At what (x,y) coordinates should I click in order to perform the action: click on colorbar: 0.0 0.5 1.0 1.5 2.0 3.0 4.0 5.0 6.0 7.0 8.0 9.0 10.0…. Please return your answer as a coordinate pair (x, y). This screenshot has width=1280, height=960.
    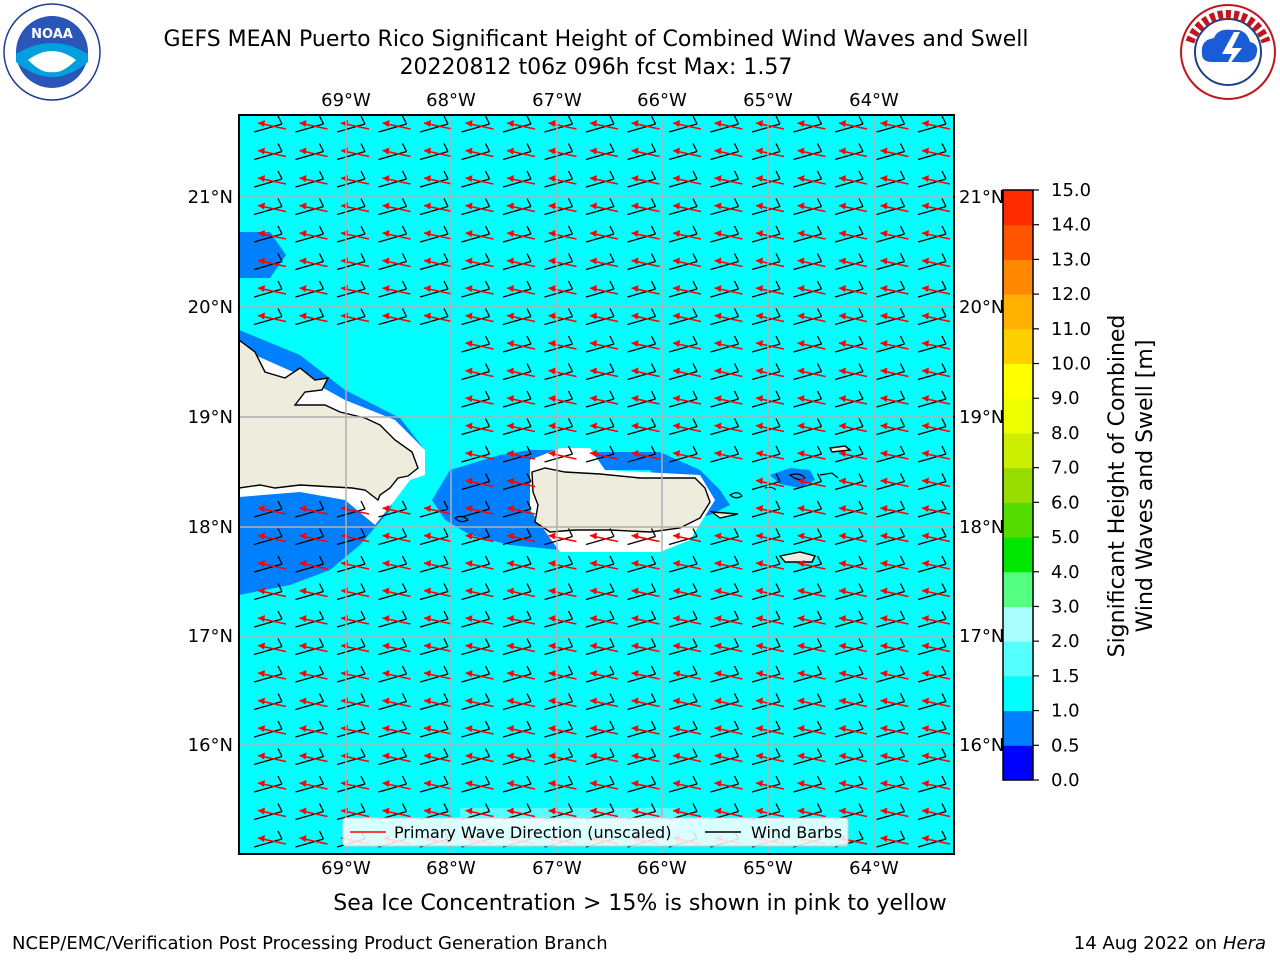
    Looking at the image, I should click on (1046, 485).